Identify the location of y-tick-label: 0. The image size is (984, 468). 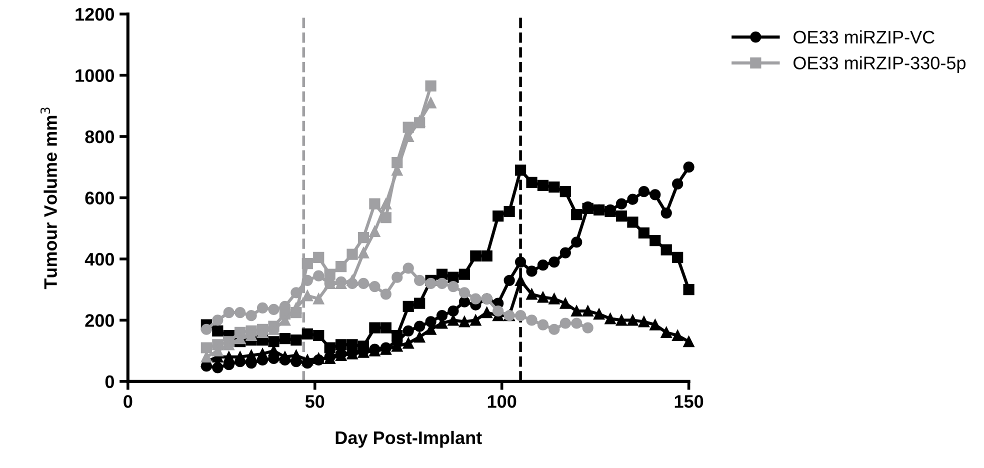
(109, 381).